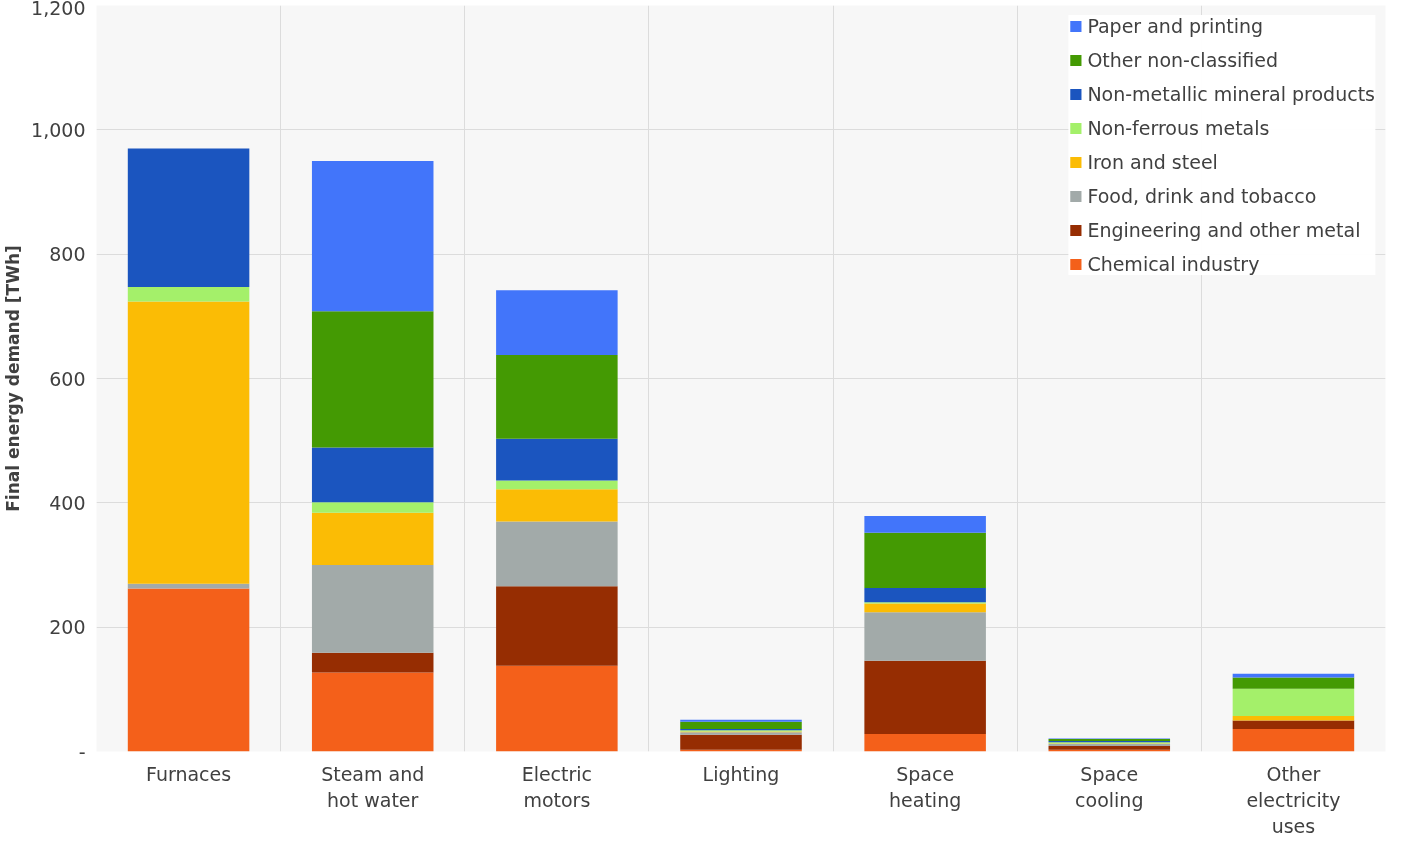 This screenshot has height=858, width=1403. Describe the element at coordinates (741, 773) in the screenshot. I see `x-tick-label: Lighting` at that location.